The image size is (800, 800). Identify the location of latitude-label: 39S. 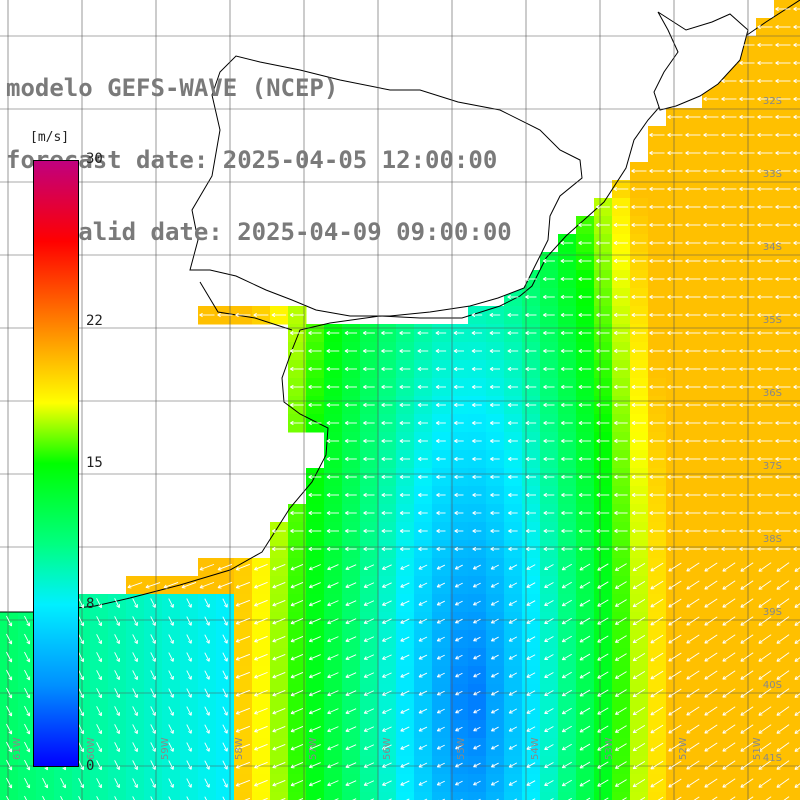
(772, 612).